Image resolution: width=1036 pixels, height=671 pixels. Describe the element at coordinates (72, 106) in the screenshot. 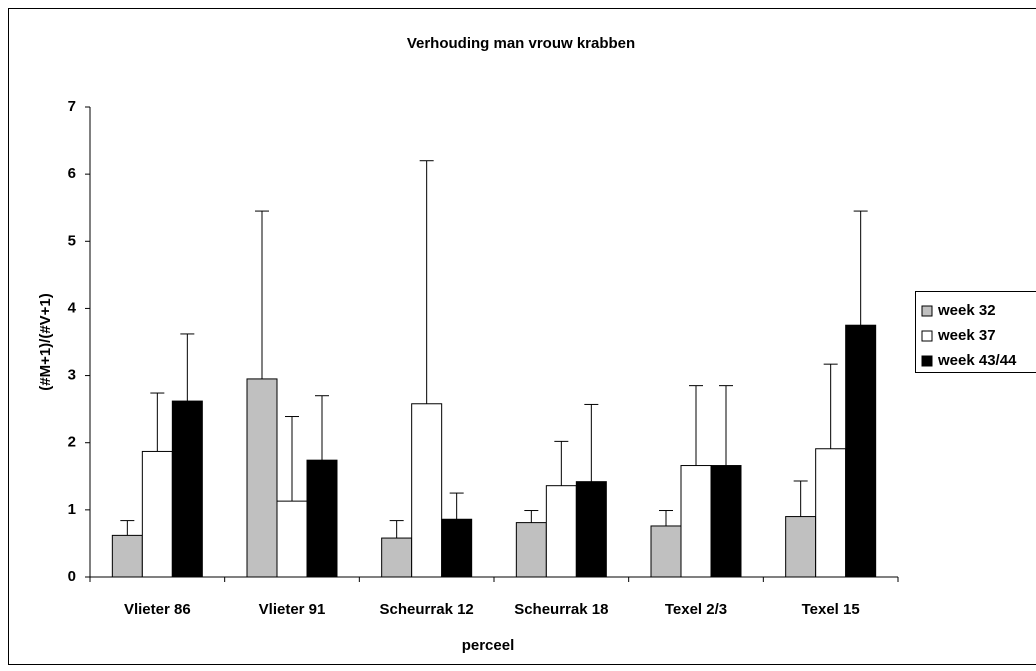

I see `y-tick-label: 7` at that location.